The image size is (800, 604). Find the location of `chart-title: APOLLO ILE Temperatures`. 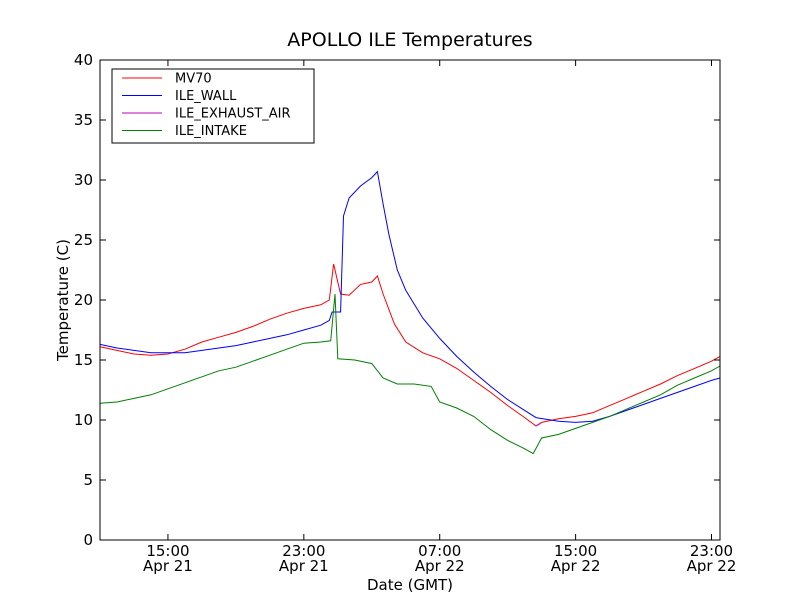

chart-title: APOLLO ILE Temperatures is located at coordinates (409, 40).